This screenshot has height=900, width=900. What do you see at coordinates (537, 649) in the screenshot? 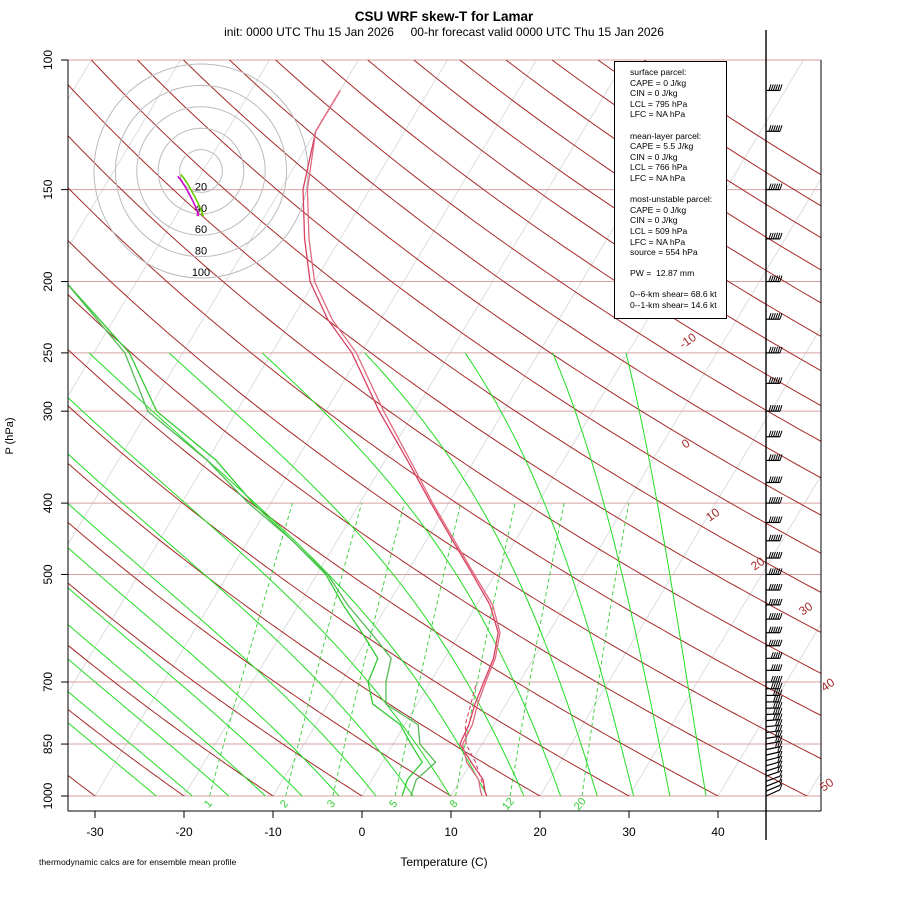
I see `mixing-ratio-line` at bounding box center [537, 649].